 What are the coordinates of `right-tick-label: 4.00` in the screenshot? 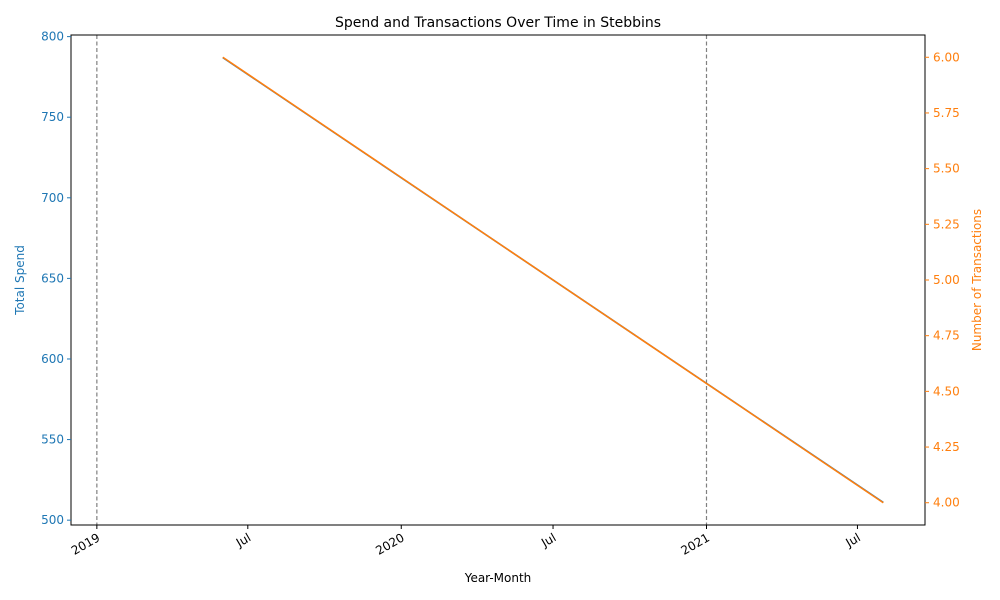 It's located at (946, 503).